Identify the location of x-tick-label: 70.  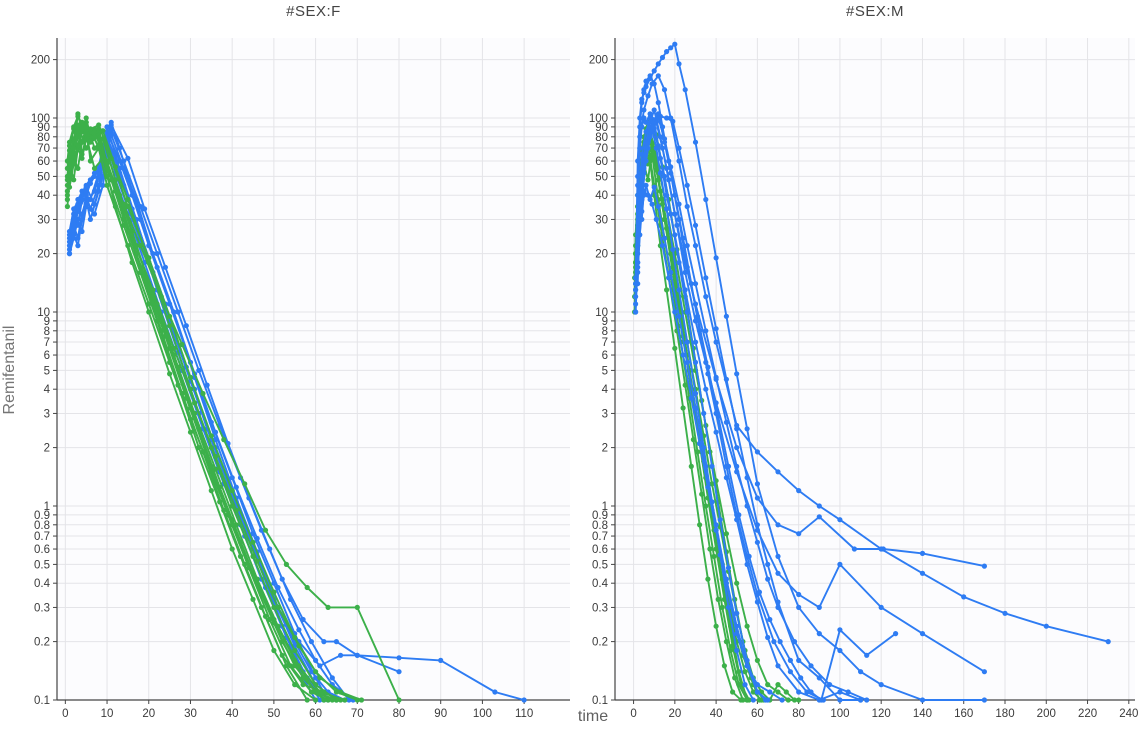
(357, 714).